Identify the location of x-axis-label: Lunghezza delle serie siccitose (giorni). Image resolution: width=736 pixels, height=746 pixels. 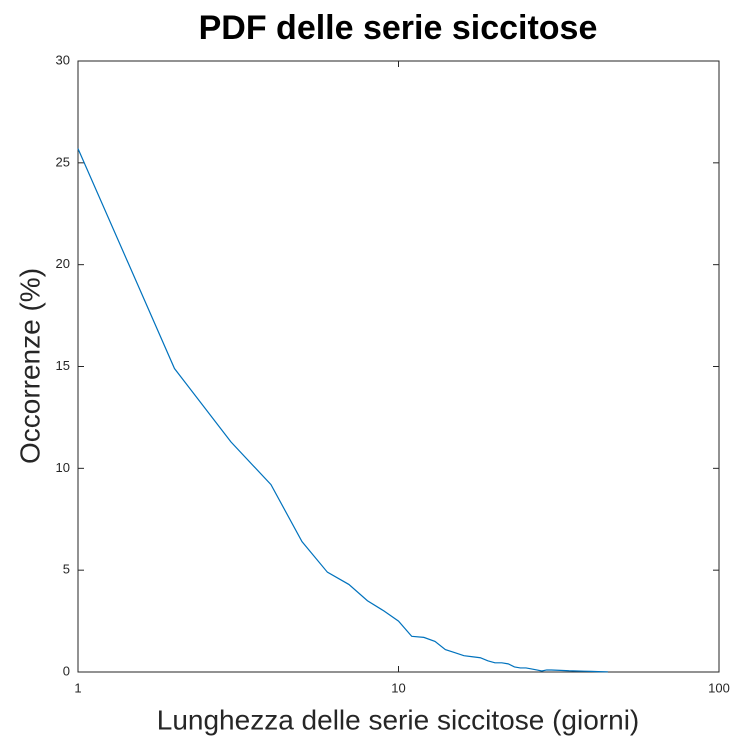
(398, 719).